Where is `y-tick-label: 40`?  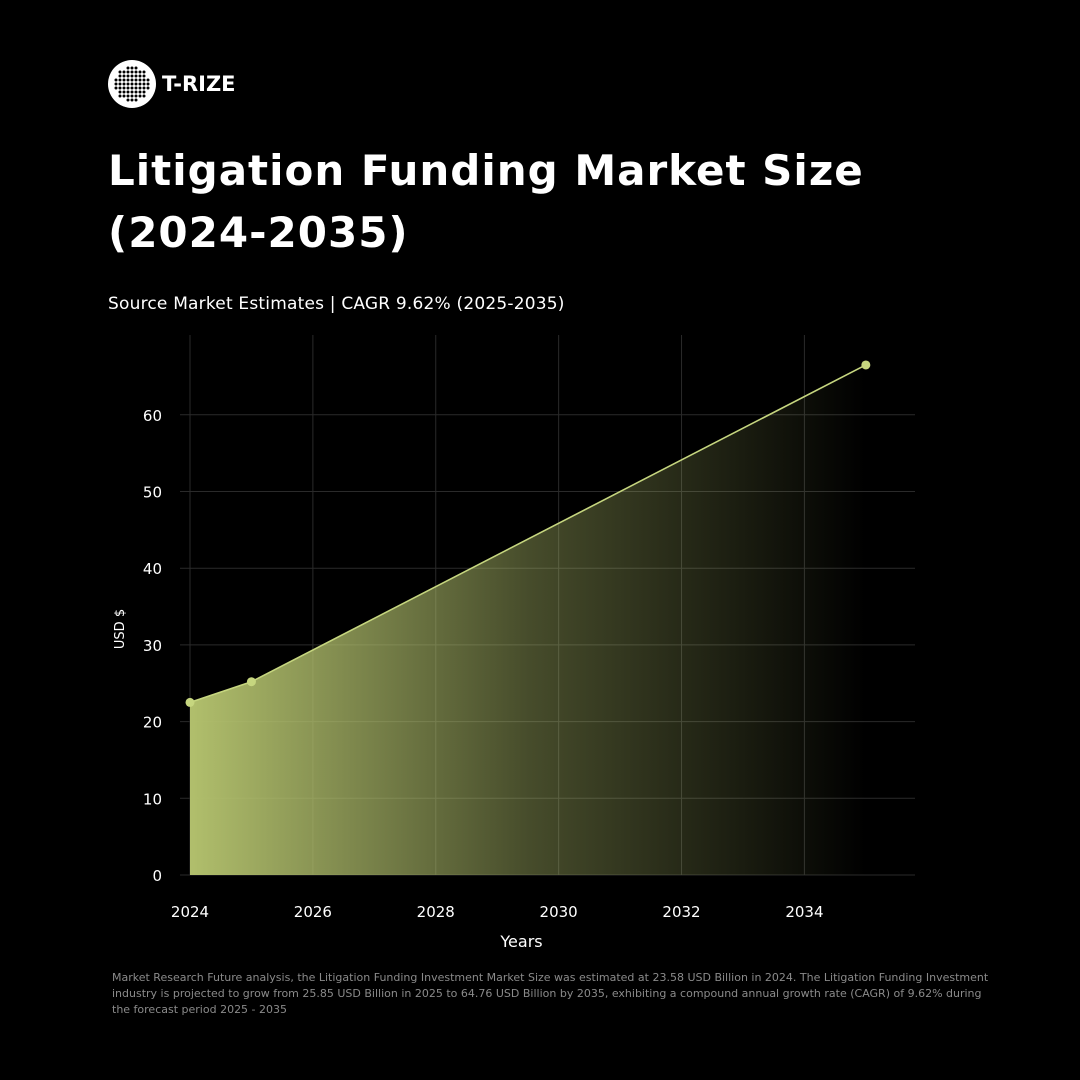 y-tick-label: 40 is located at coordinates (152, 569).